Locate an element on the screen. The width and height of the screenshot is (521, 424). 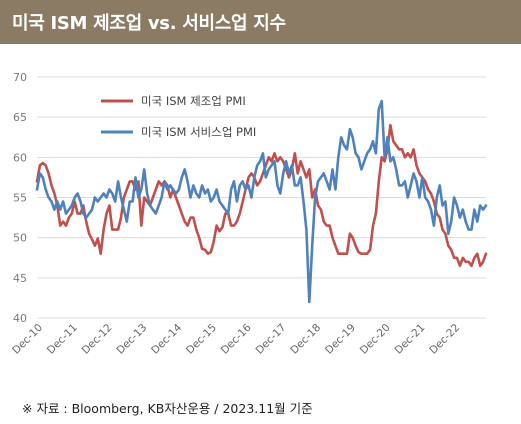
x-tick-label: Dec-16 is located at coordinates (236, 338).